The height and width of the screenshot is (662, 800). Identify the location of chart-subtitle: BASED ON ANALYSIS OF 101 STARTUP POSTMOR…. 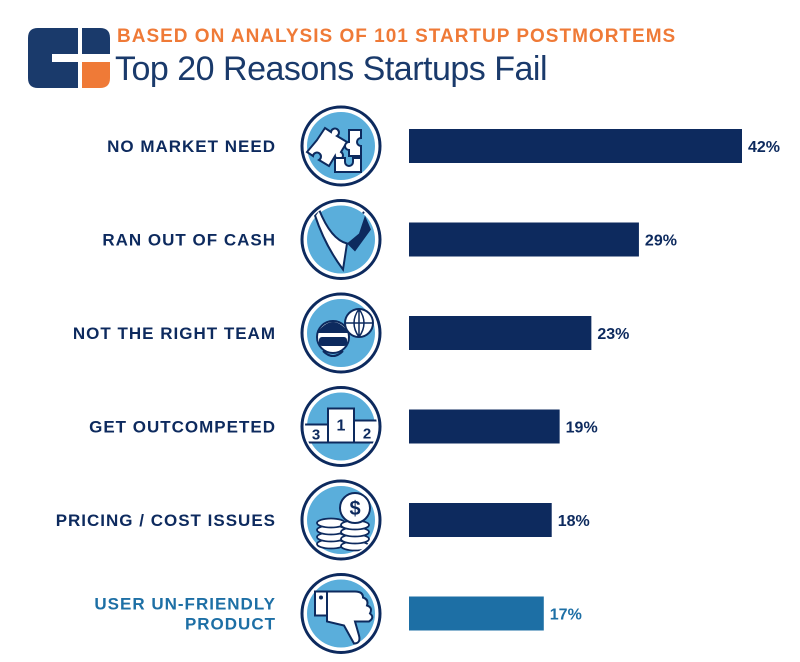
(397, 36).